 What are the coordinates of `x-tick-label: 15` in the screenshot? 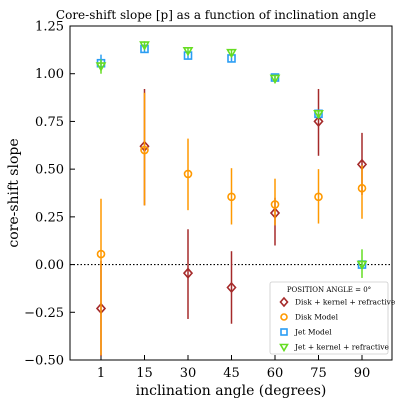 It's located at (144, 373).